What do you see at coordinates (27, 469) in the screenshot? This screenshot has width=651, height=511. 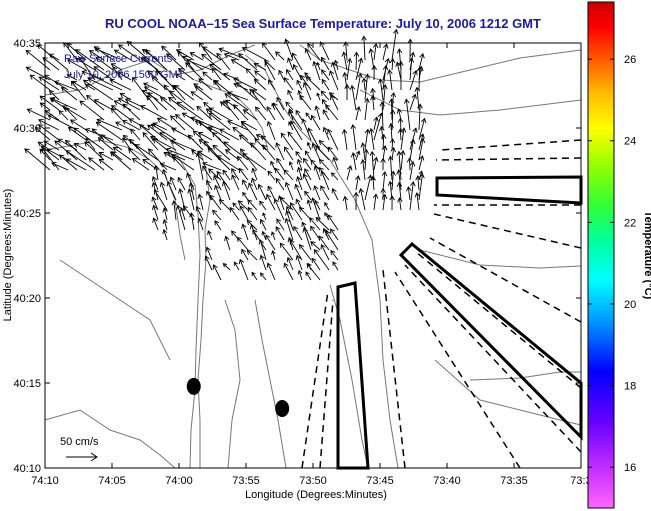 I see `y-tick-label: 40:10` at bounding box center [27, 469].